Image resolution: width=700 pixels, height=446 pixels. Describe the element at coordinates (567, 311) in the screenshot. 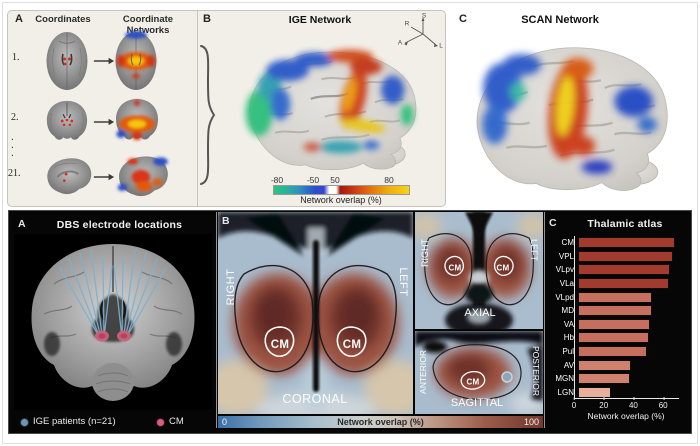

I see `bar-category-label: MD` at that location.